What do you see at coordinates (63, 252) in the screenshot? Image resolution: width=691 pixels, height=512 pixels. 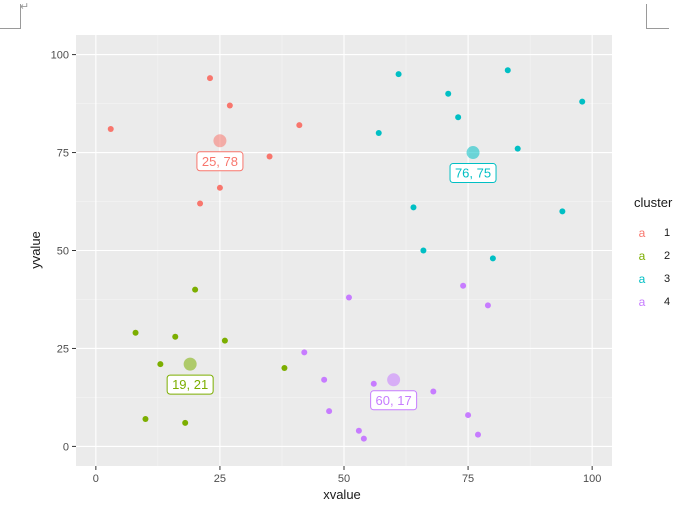 I see `y-tick-label: 50` at bounding box center [63, 252].